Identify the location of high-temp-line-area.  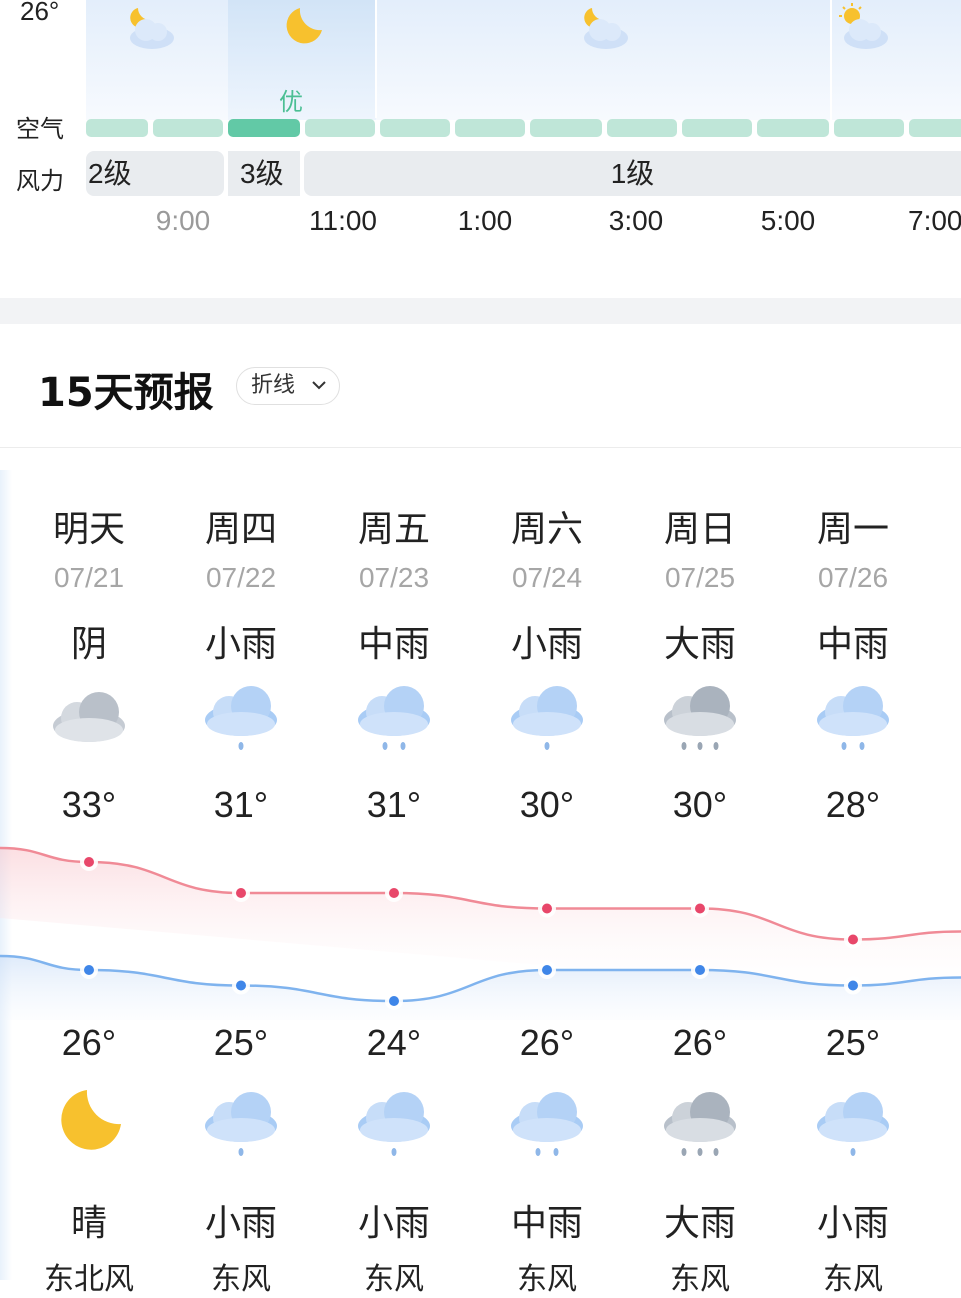
(480, 925).